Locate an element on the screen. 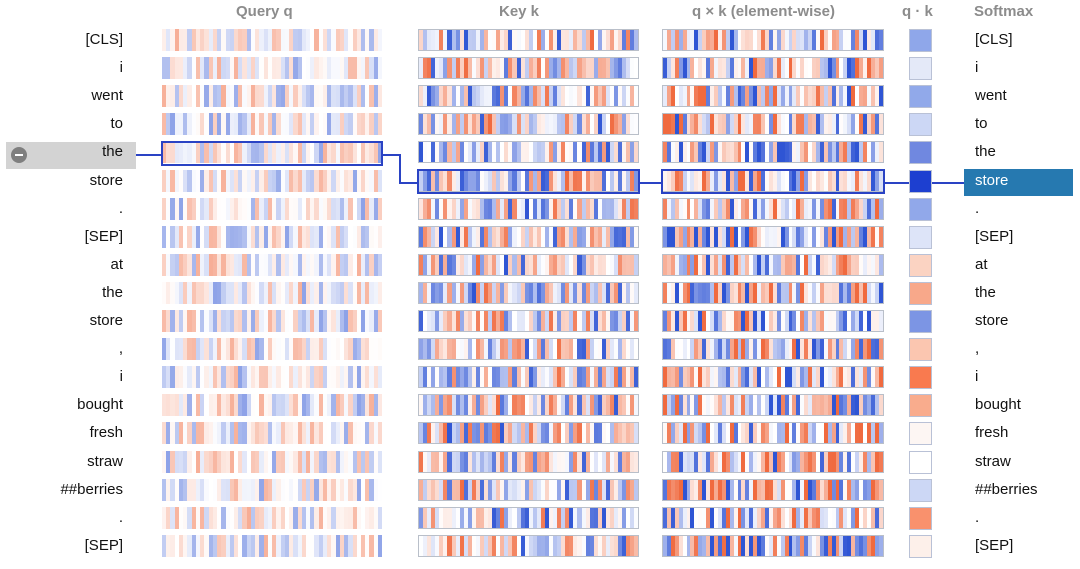 This screenshot has height=569, width=1080. query-token-label: bought is located at coordinates (100, 405).